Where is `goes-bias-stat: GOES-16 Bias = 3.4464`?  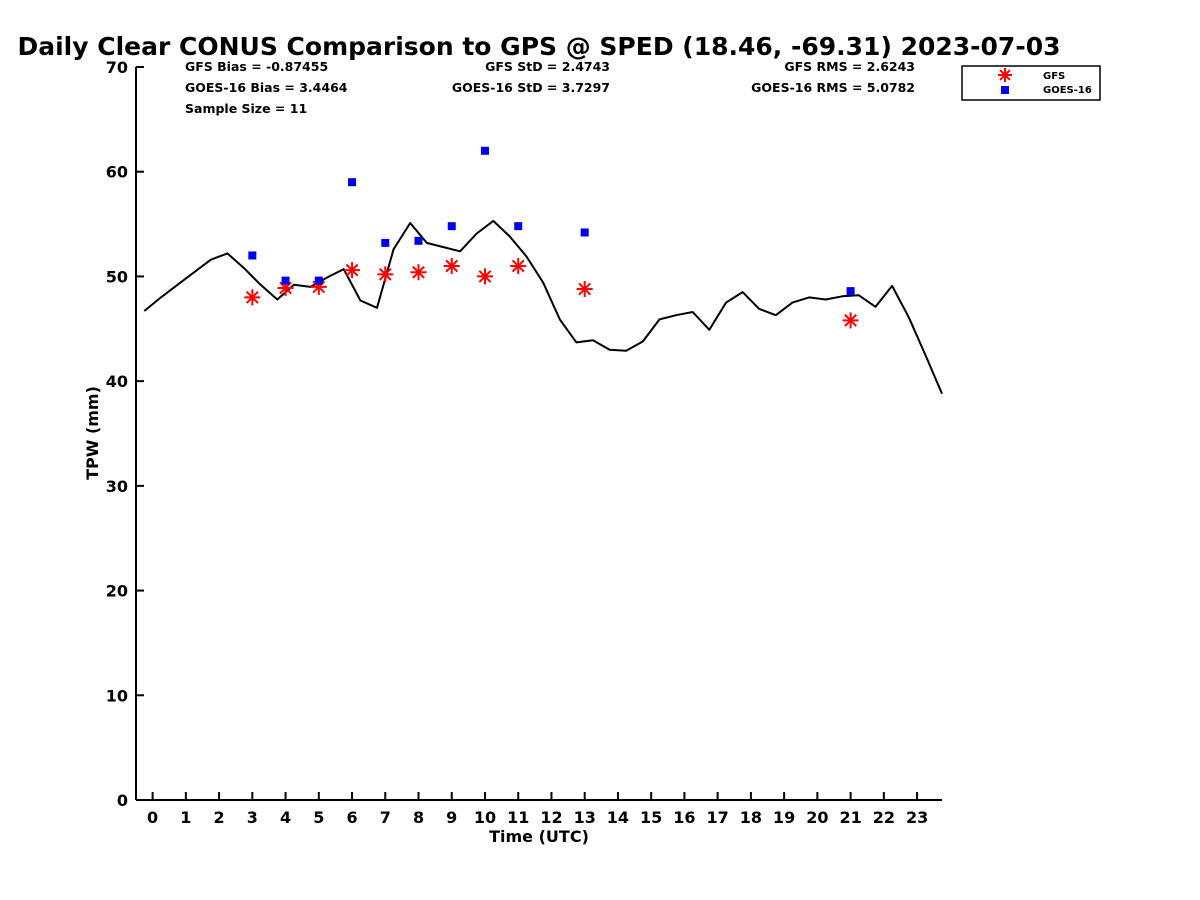 goes-bias-stat: GOES-16 Bias = 3.4464 is located at coordinates (266, 87).